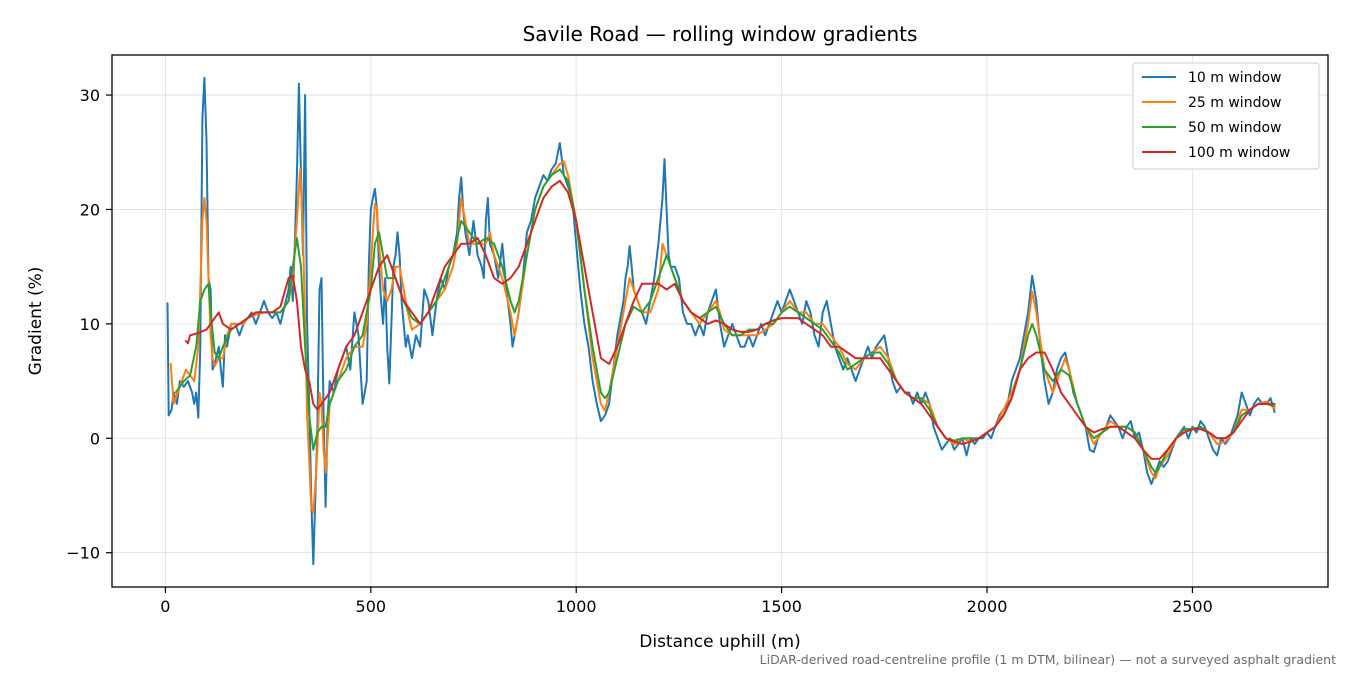 This screenshot has width=1350, height=675. What do you see at coordinates (95, 438) in the screenshot?
I see `y-tick-label: 0` at bounding box center [95, 438].